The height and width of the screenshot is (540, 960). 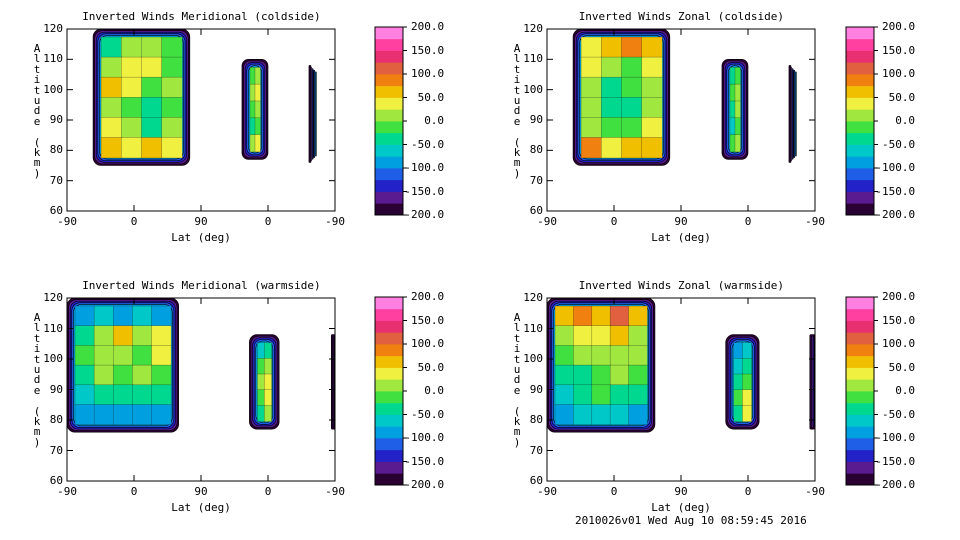 I want to click on colorbar-tick-label: 200.0, so click(x=899, y=26).